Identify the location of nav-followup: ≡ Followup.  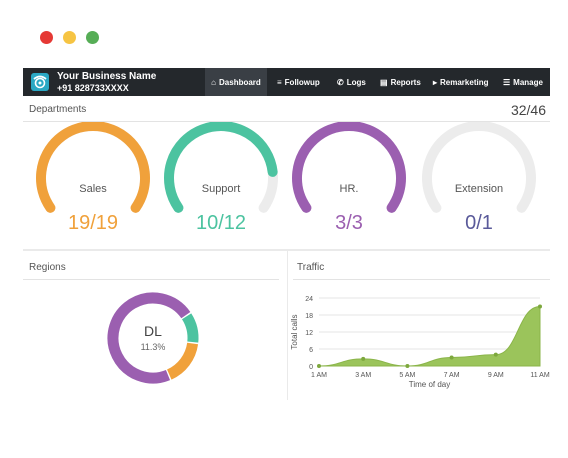
(298, 82).